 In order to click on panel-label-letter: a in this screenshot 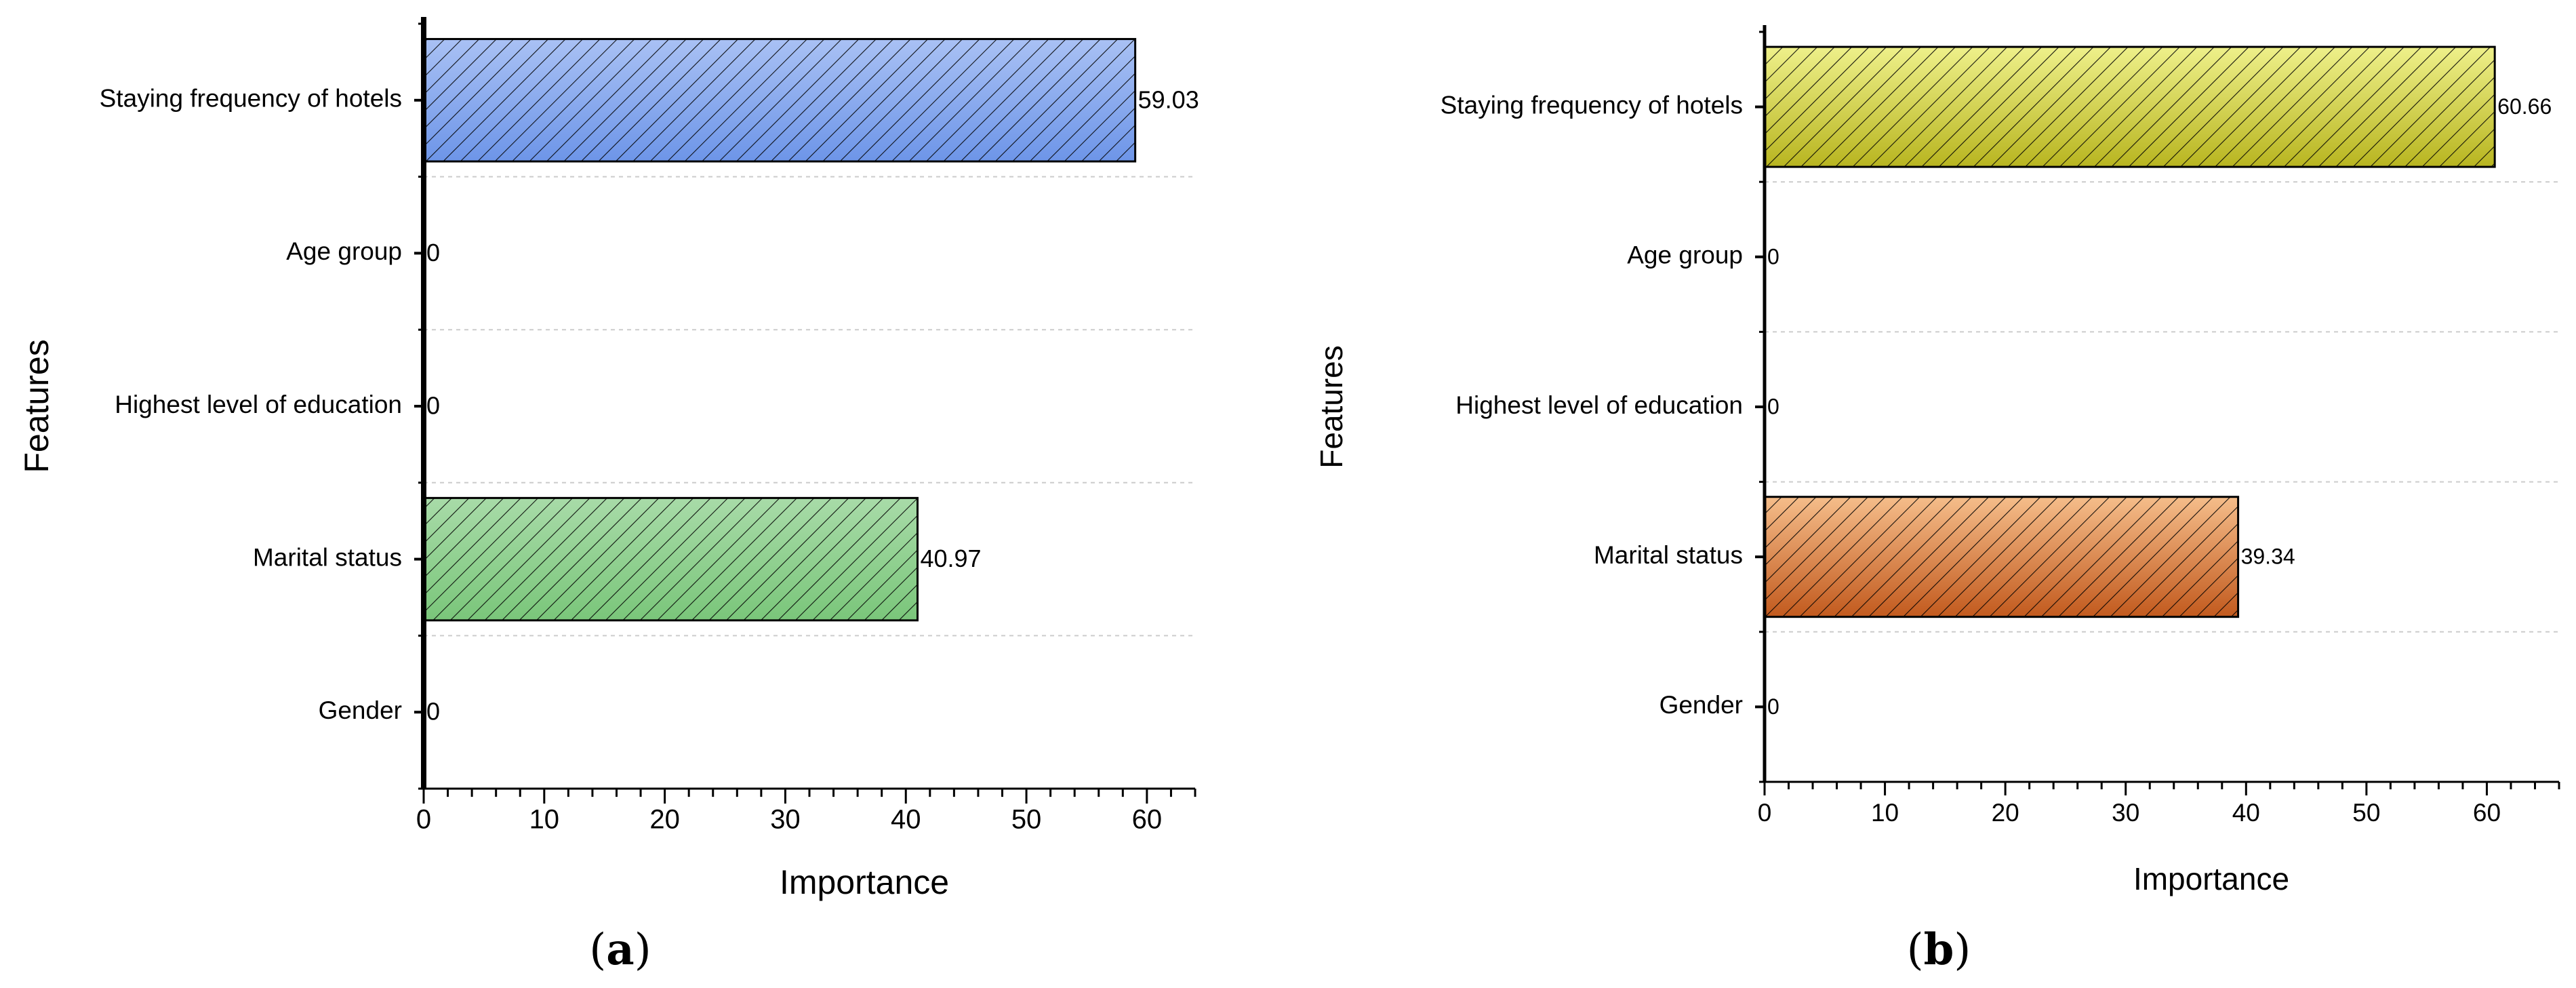, I will do `click(620, 950)`.